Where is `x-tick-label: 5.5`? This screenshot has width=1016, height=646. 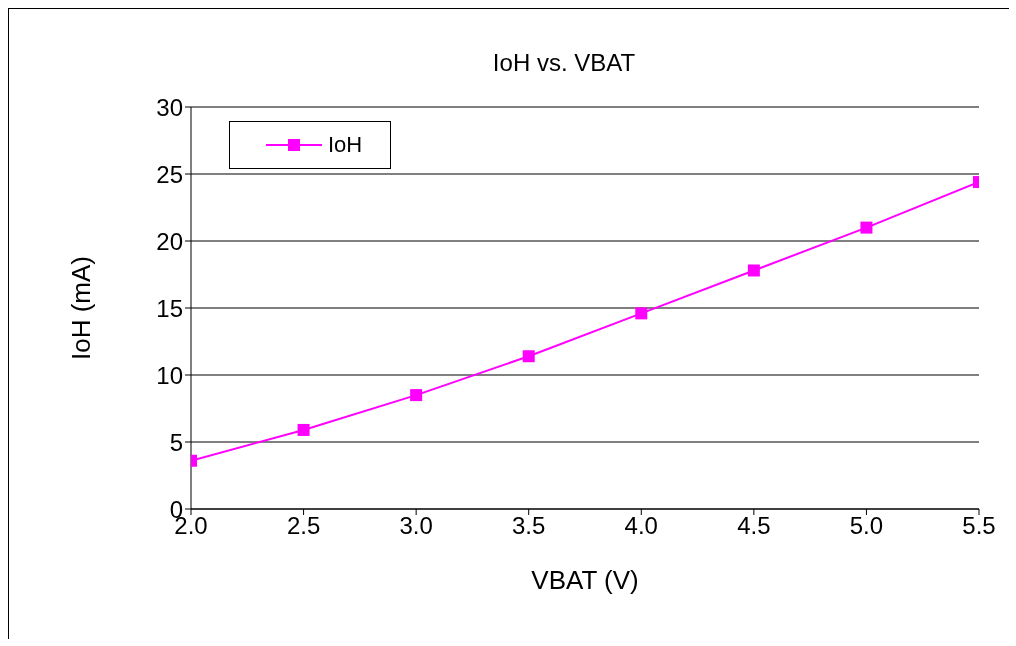
x-tick-label: 5.5 is located at coordinates (979, 526).